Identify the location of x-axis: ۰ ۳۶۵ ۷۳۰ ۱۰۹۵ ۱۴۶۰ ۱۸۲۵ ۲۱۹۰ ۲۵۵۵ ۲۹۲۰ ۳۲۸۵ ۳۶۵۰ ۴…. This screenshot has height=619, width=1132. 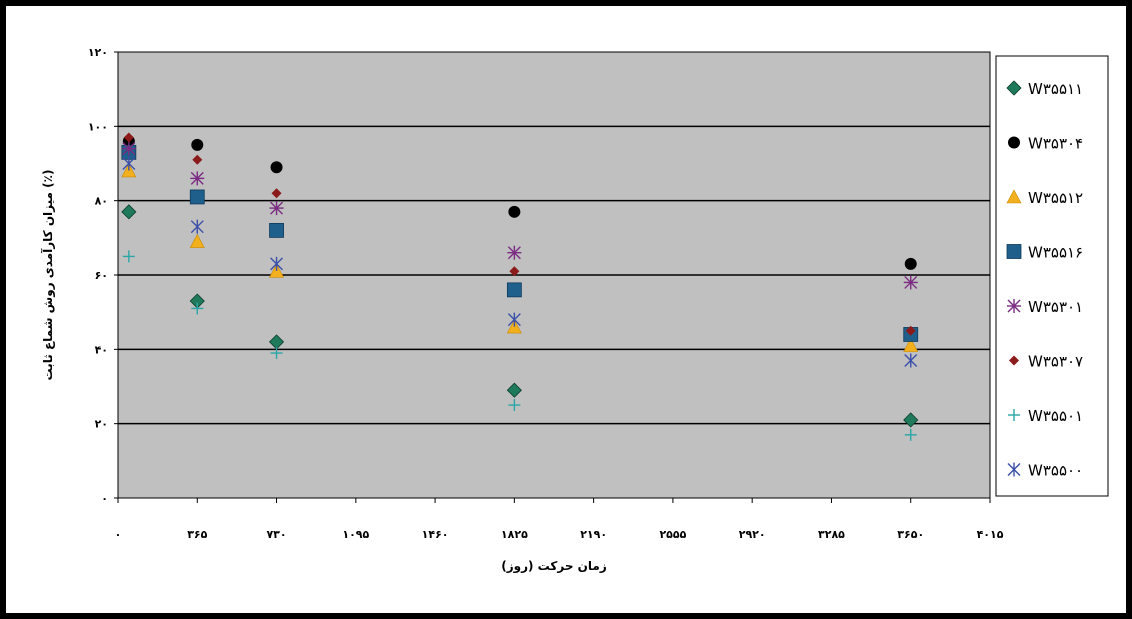
(559, 519).